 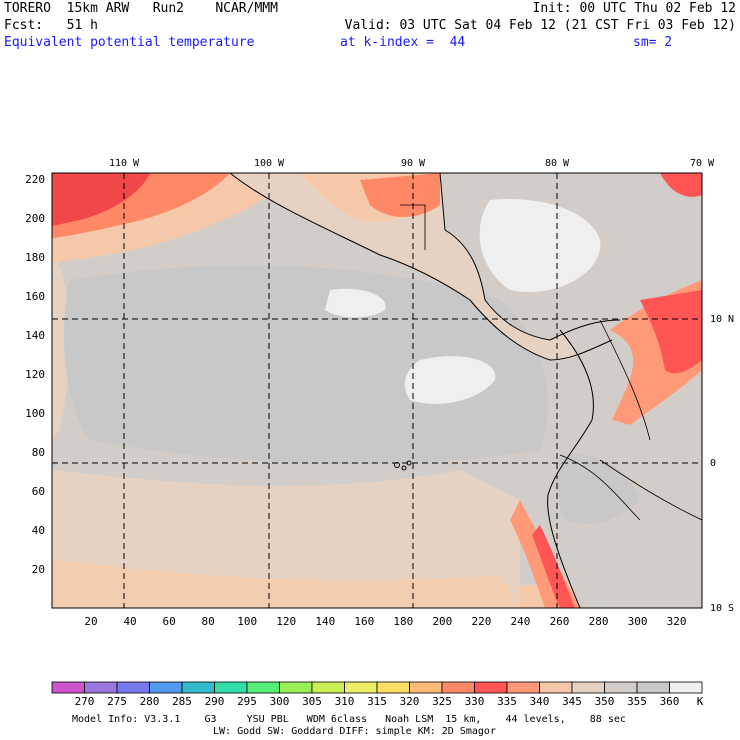 What do you see at coordinates (124, 163) in the screenshot?
I see `longitude-label: 110 W` at bounding box center [124, 163].